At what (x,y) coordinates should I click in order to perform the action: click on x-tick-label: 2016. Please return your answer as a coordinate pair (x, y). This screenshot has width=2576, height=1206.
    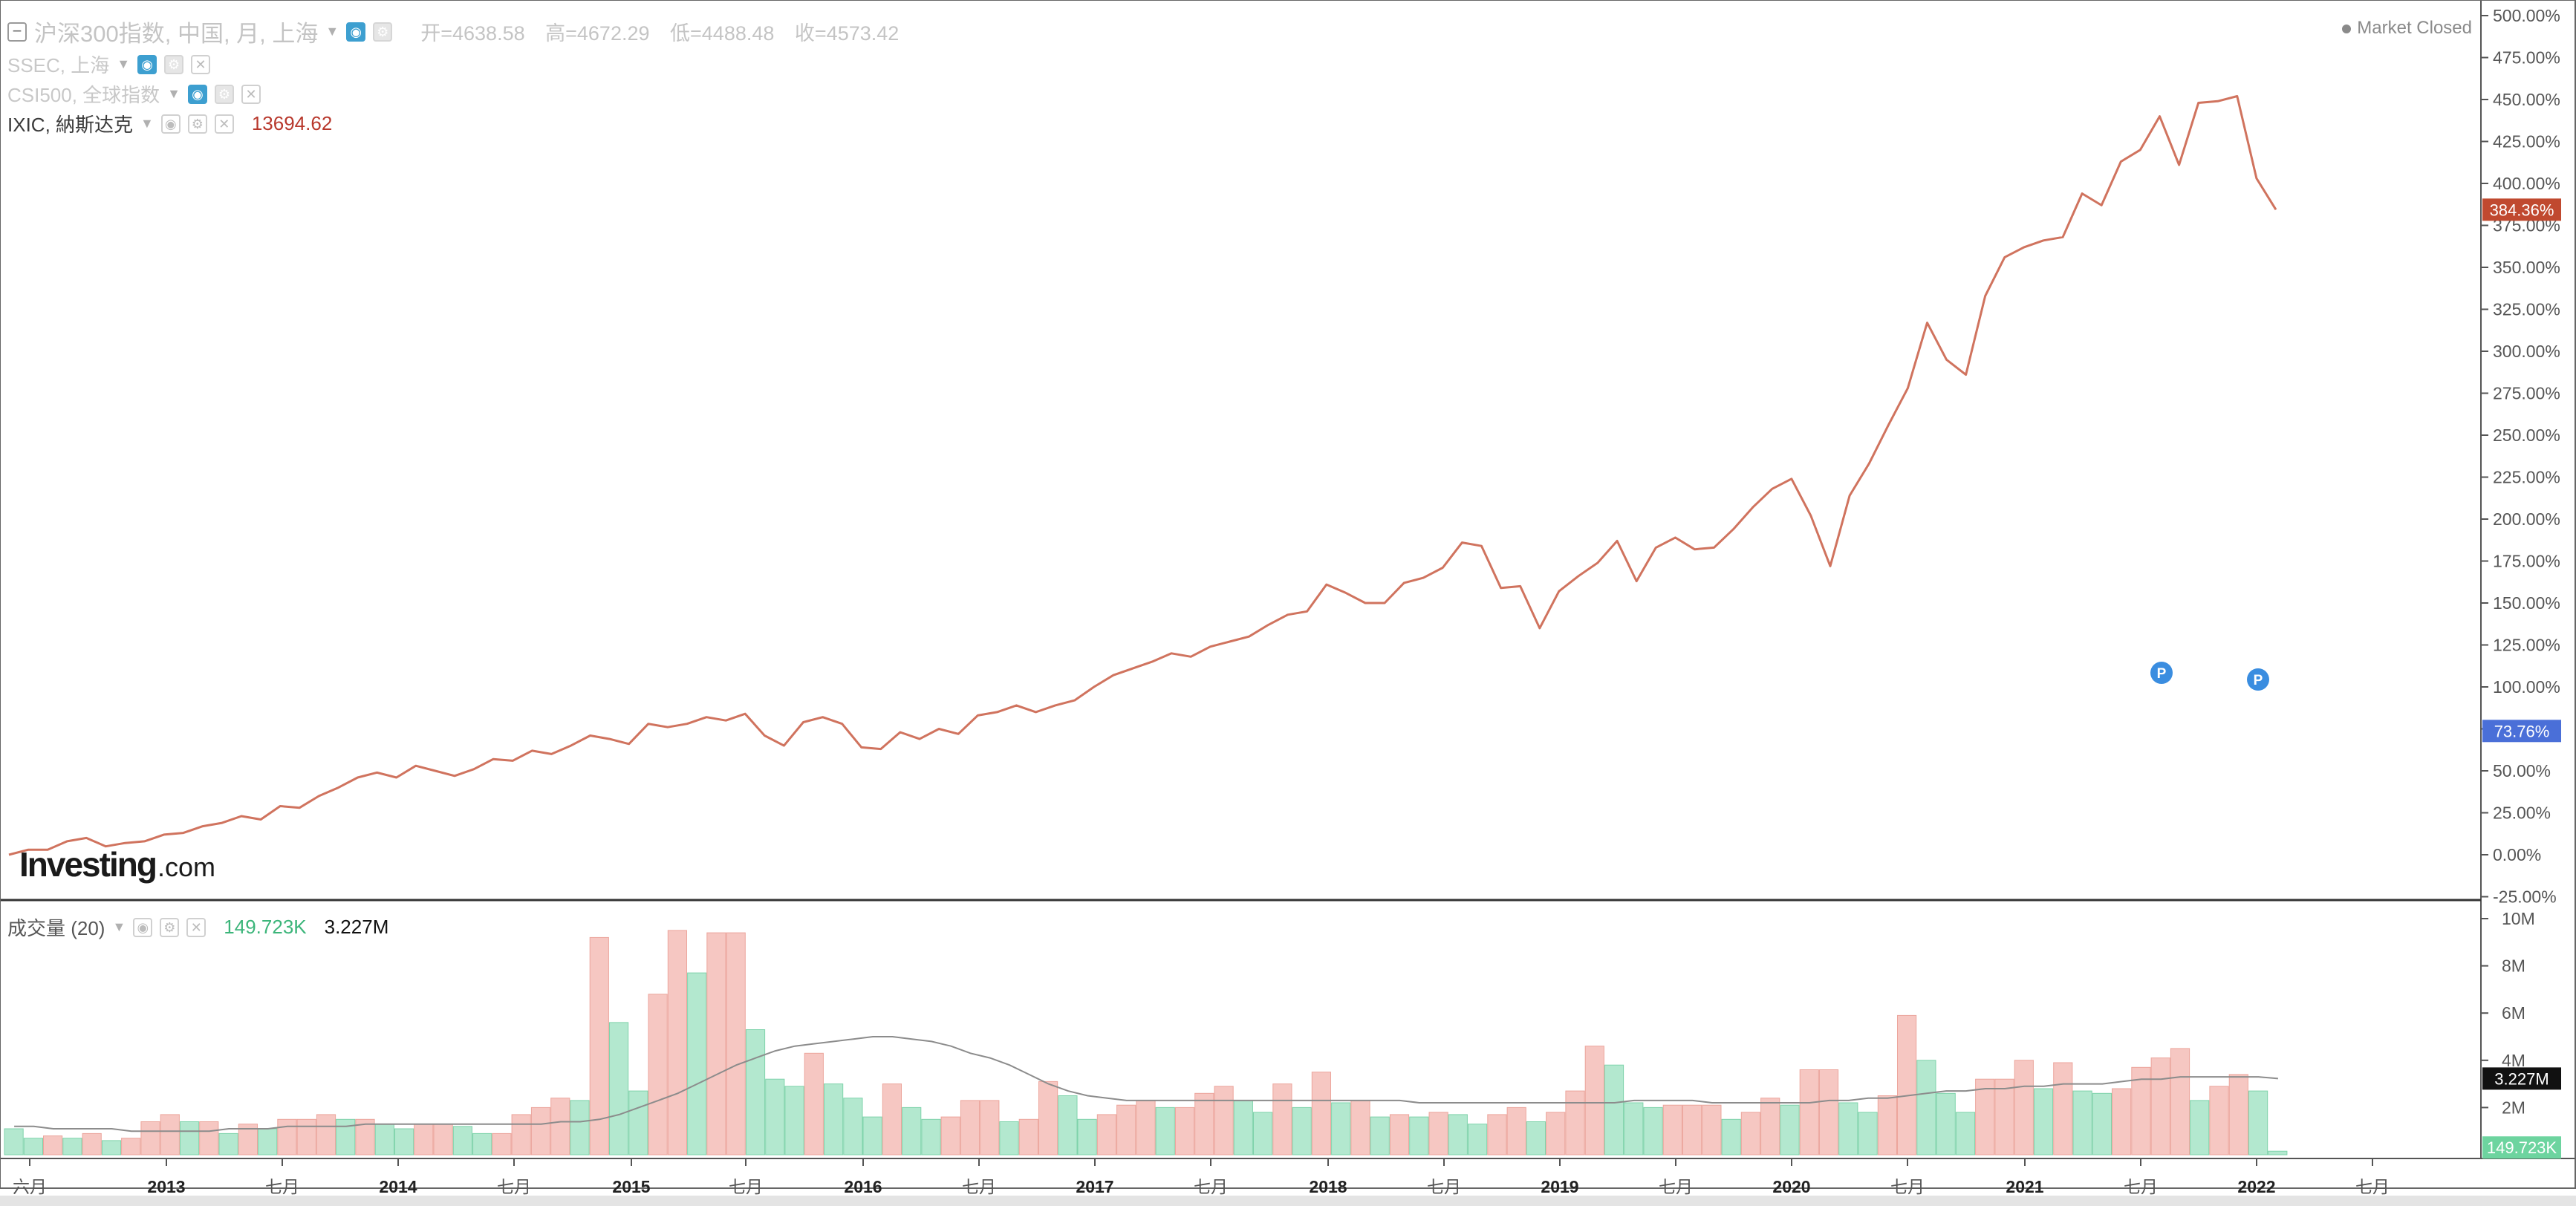
    Looking at the image, I should click on (863, 1186).